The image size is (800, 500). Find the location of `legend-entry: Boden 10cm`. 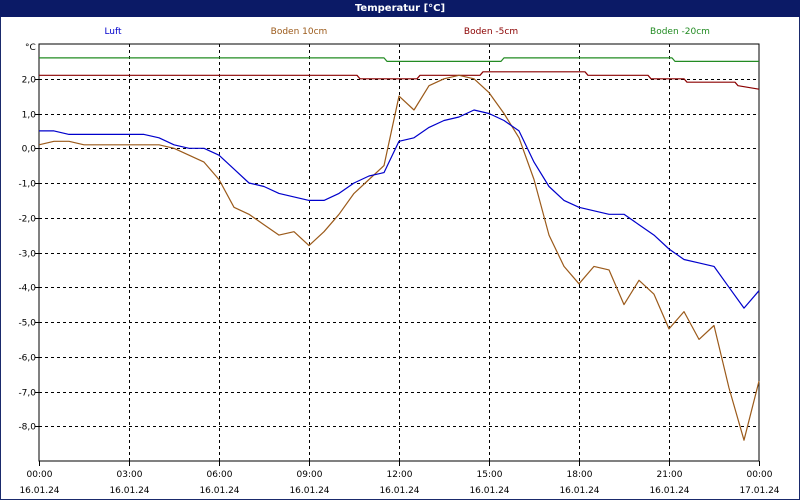

legend-entry: Boden 10cm is located at coordinates (299, 32).